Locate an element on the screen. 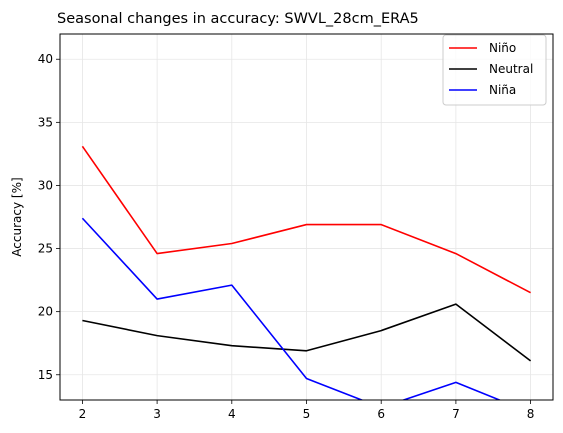 The width and height of the screenshot is (563, 433). x-tick-label: 3 is located at coordinates (157, 414).